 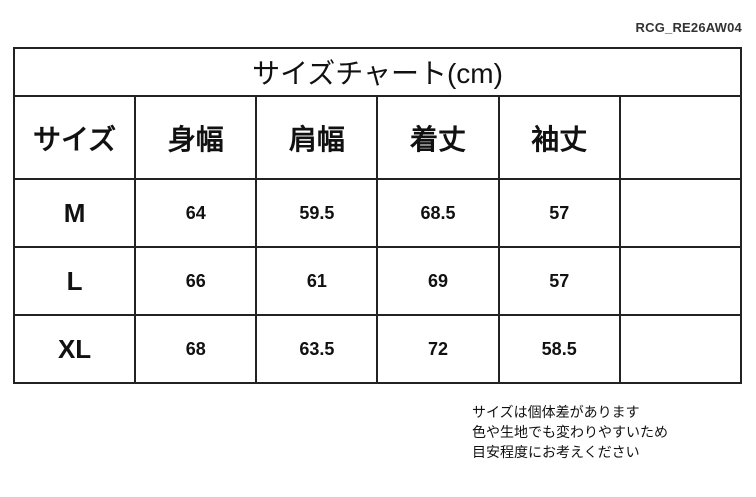 What do you see at coordinates (196, 281) in the screenshot?
I see `value-cell: 66` at bounding box center [196, 281].